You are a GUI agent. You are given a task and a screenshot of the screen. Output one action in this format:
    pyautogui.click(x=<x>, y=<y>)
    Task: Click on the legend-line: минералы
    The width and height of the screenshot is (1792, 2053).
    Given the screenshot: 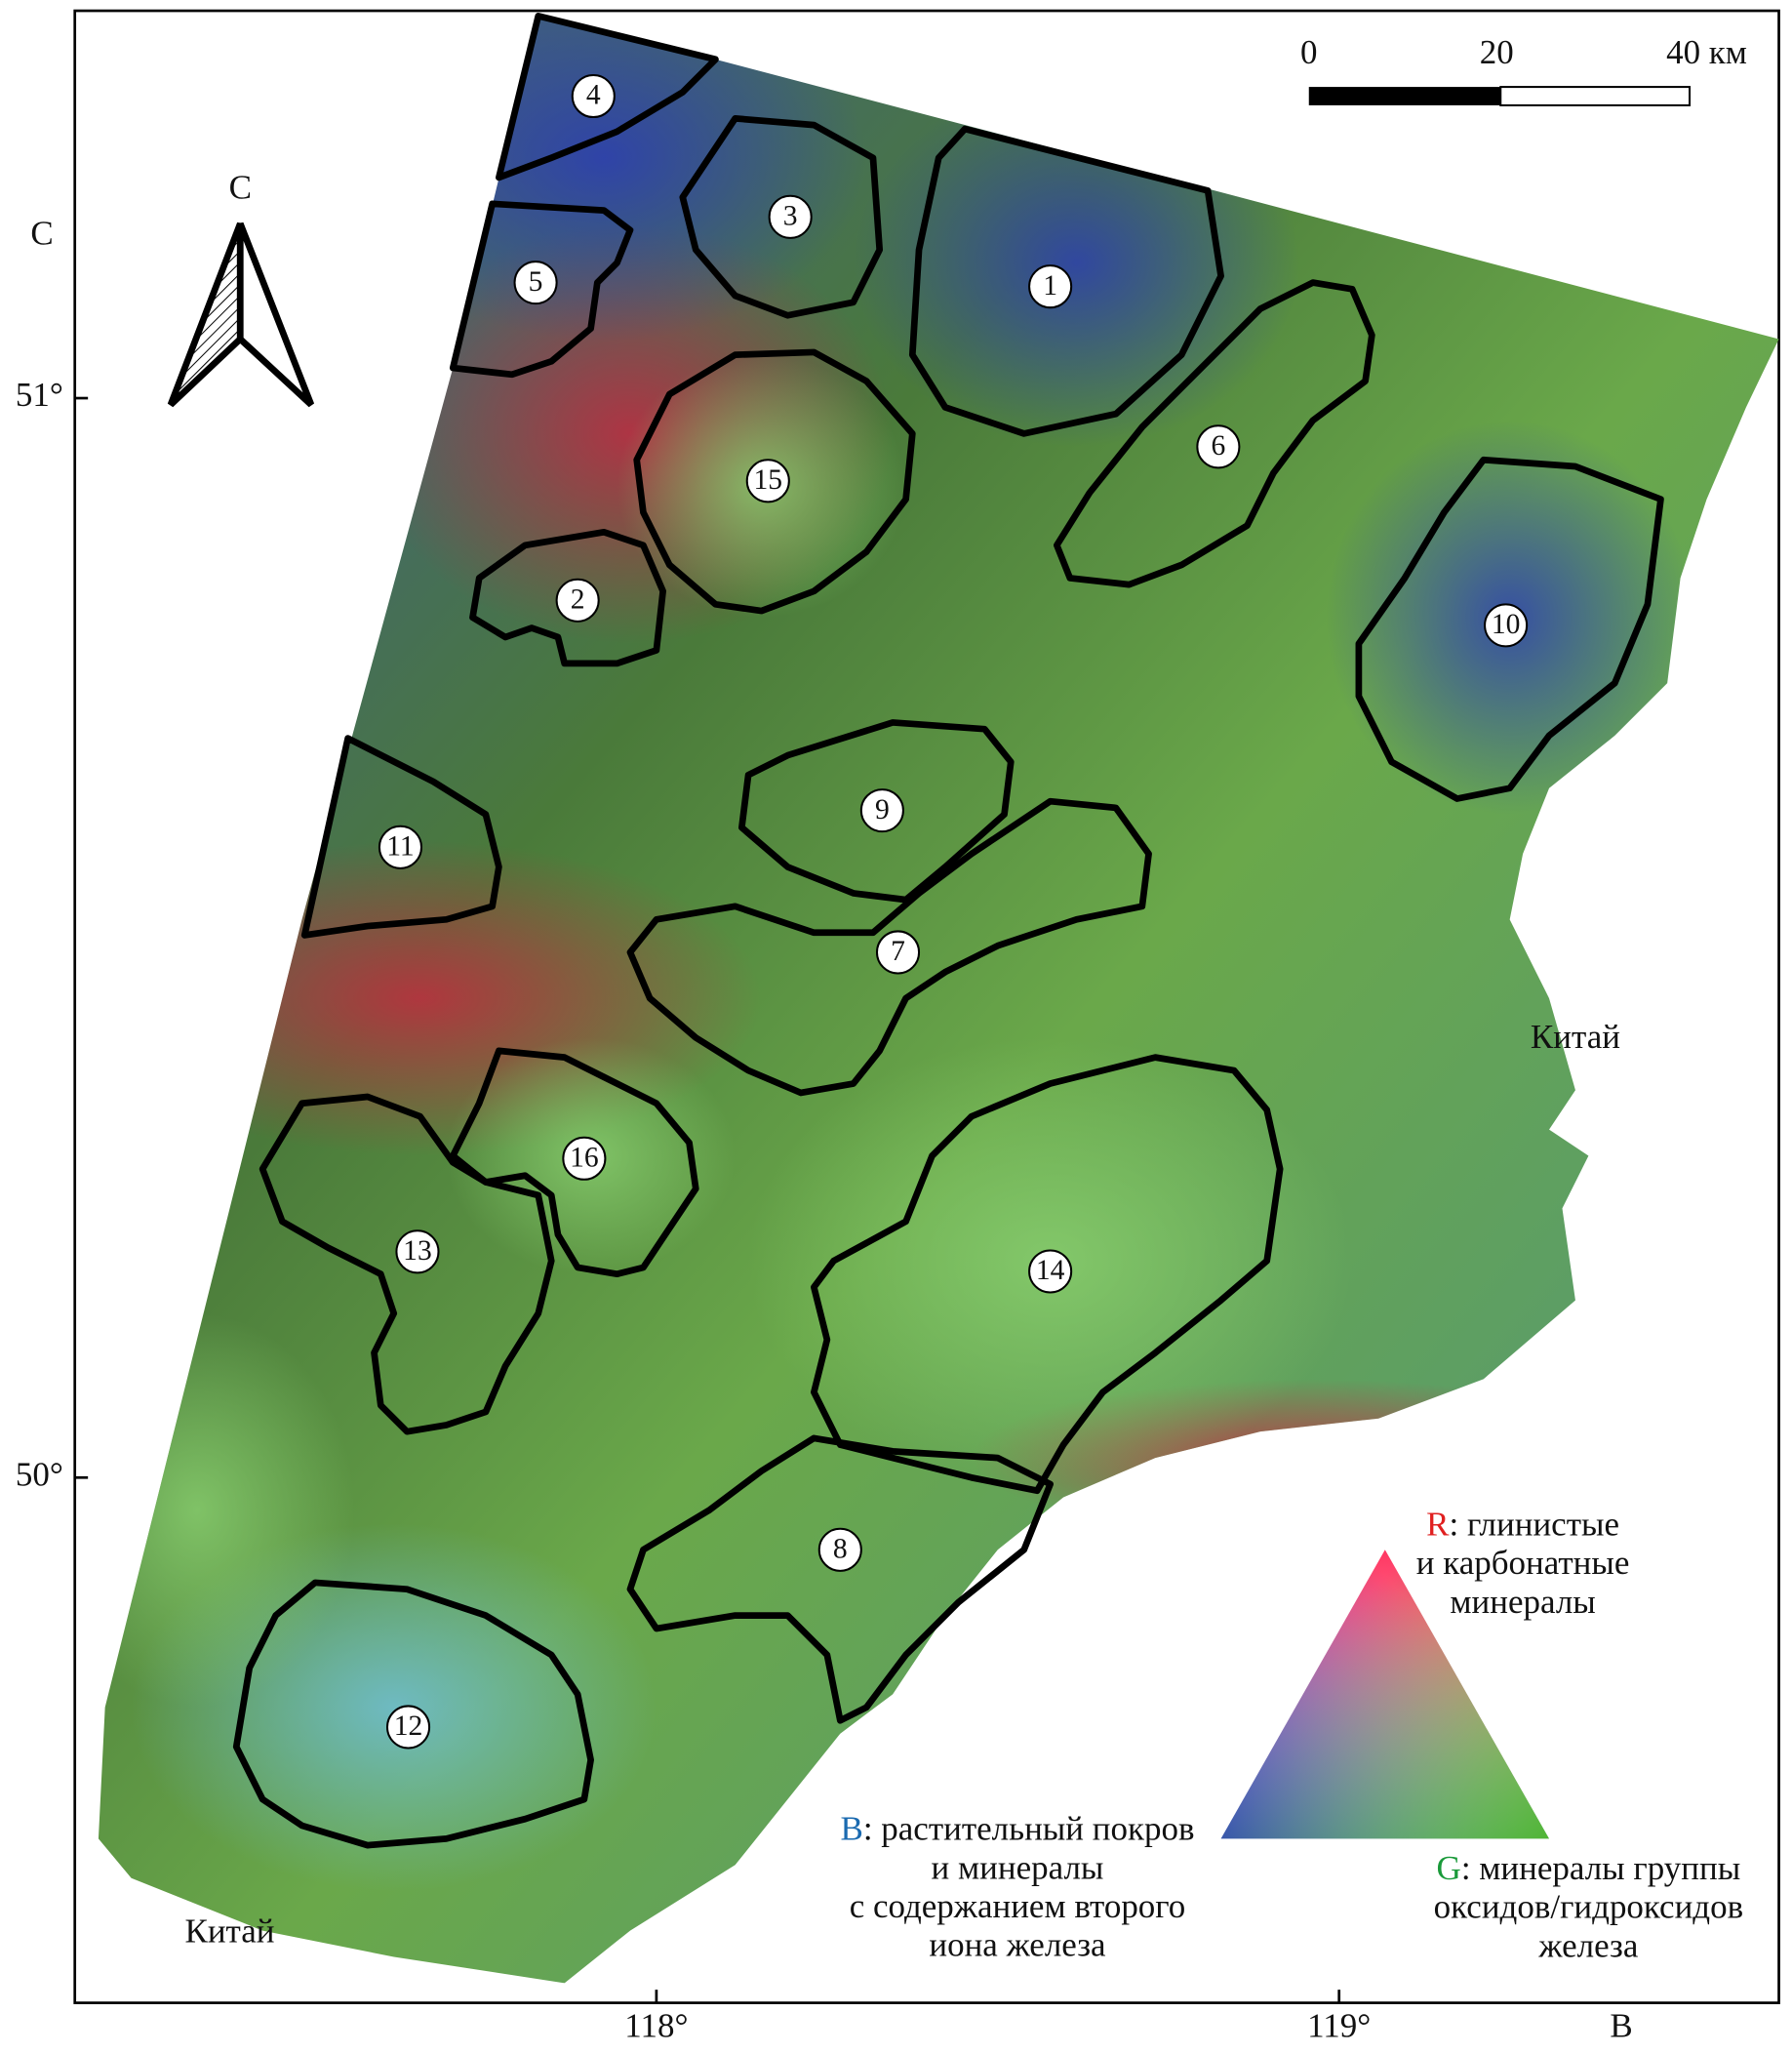 What is the action you would take?
    pyautogui.click(x=1522, y=1602)
    